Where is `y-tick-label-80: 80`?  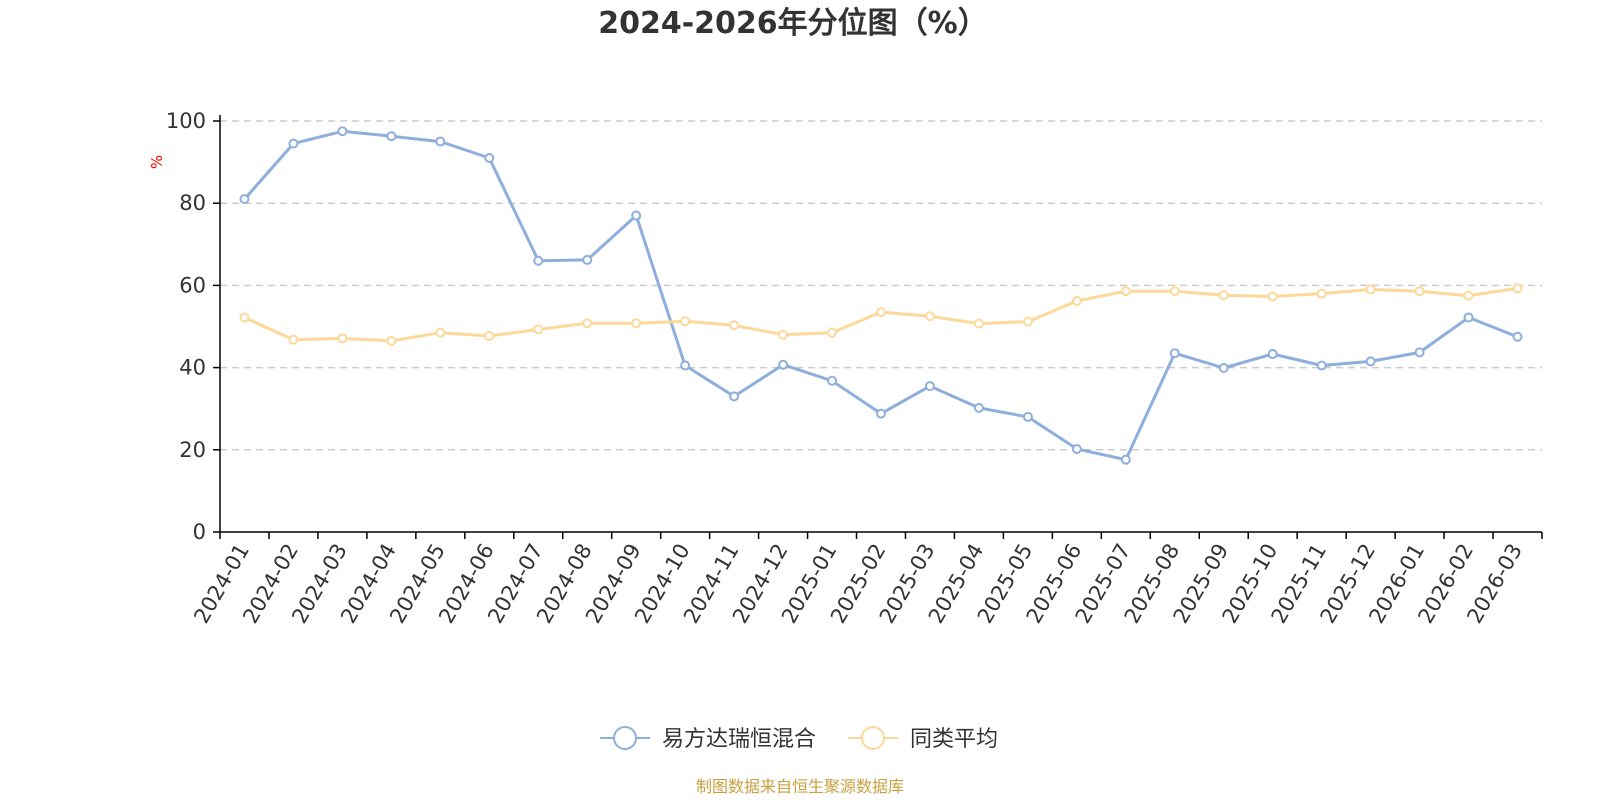 y-tick-label-80: 80 is located at coordinates (192, 203).